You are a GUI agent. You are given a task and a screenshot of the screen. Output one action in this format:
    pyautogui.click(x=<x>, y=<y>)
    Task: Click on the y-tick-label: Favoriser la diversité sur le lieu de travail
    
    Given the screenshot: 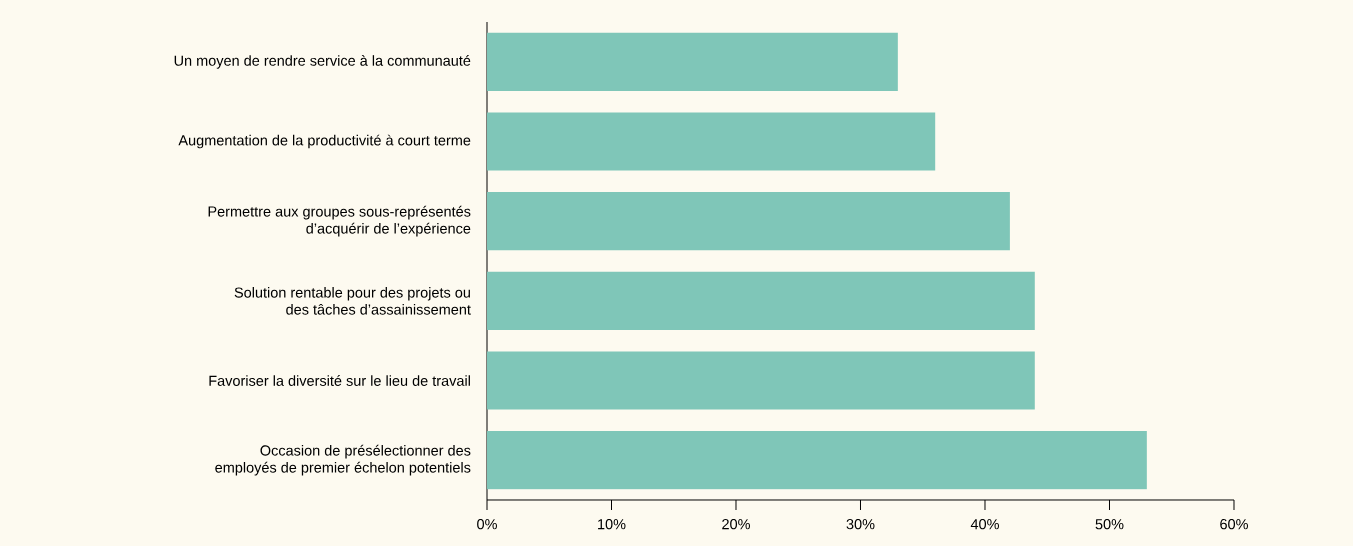 What is the action you would take?
    pyautogui.click(x=339, y=380)
    